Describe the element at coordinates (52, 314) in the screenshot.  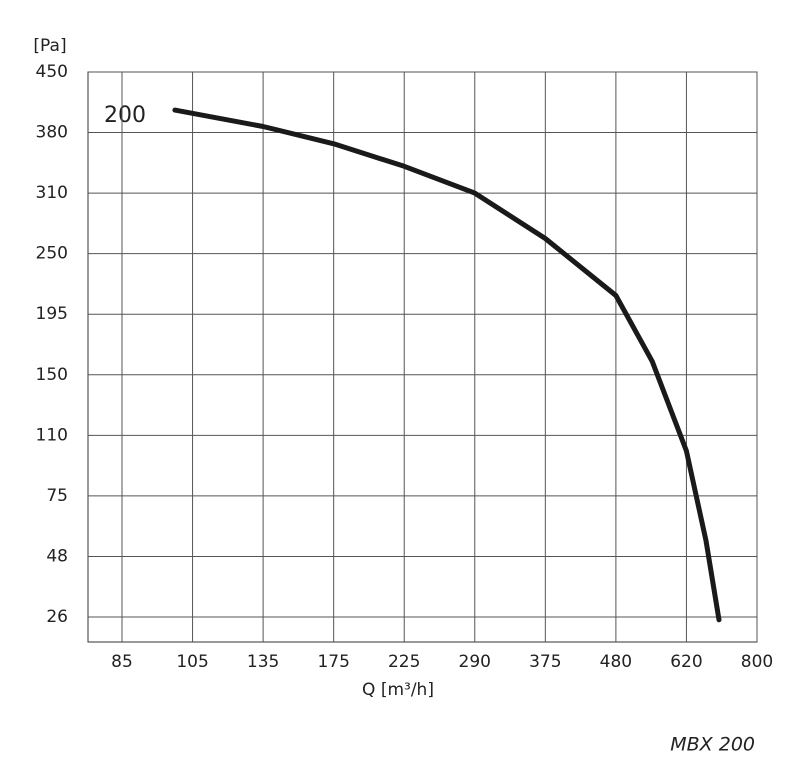
I see `y-tick-label: 195` at that location.